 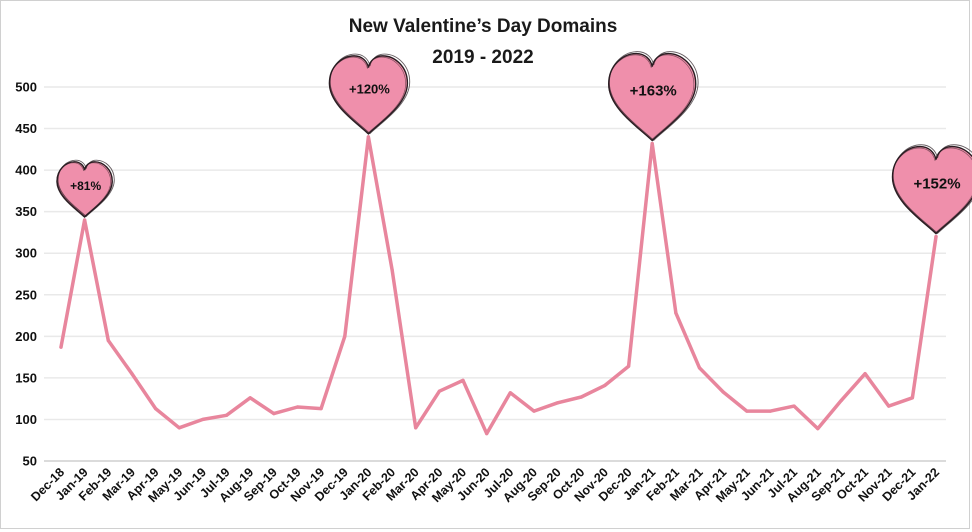 What do you see at coordinates (26, 294) in the screenshot?
I see `y-tick-label: 250` at bounding box center [26, 294].